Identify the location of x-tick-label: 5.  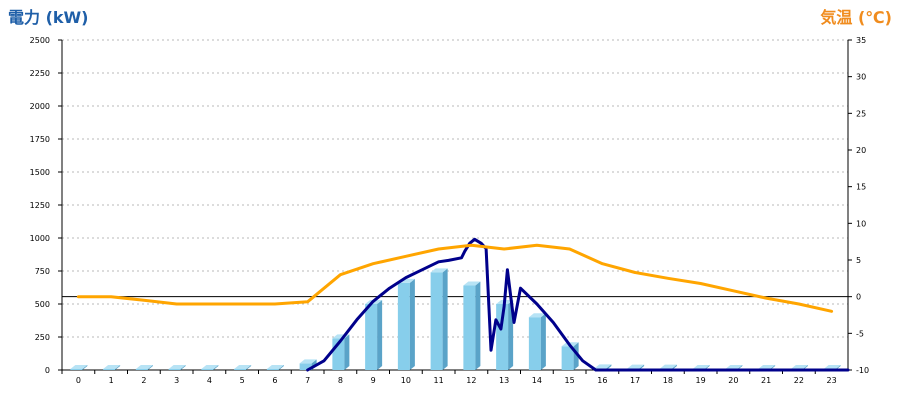
(242, 380).